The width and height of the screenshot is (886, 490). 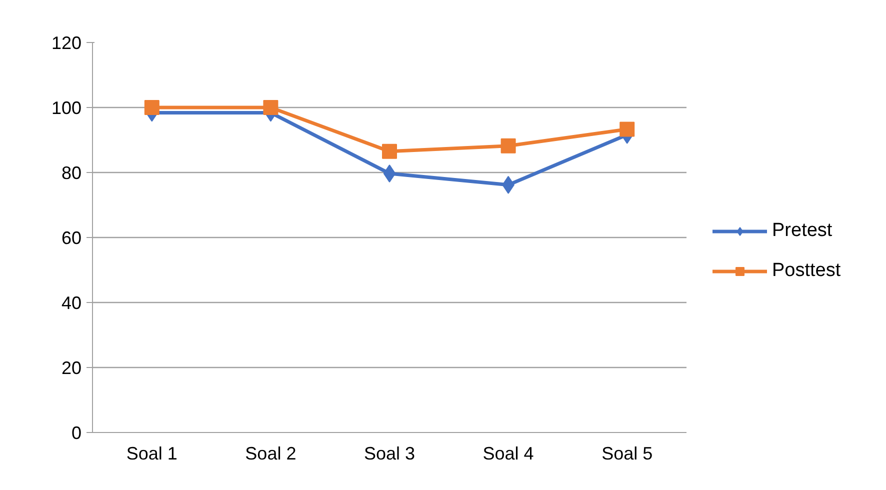 I want to click on y-tick-label: 60, so click(x=71, y=238).